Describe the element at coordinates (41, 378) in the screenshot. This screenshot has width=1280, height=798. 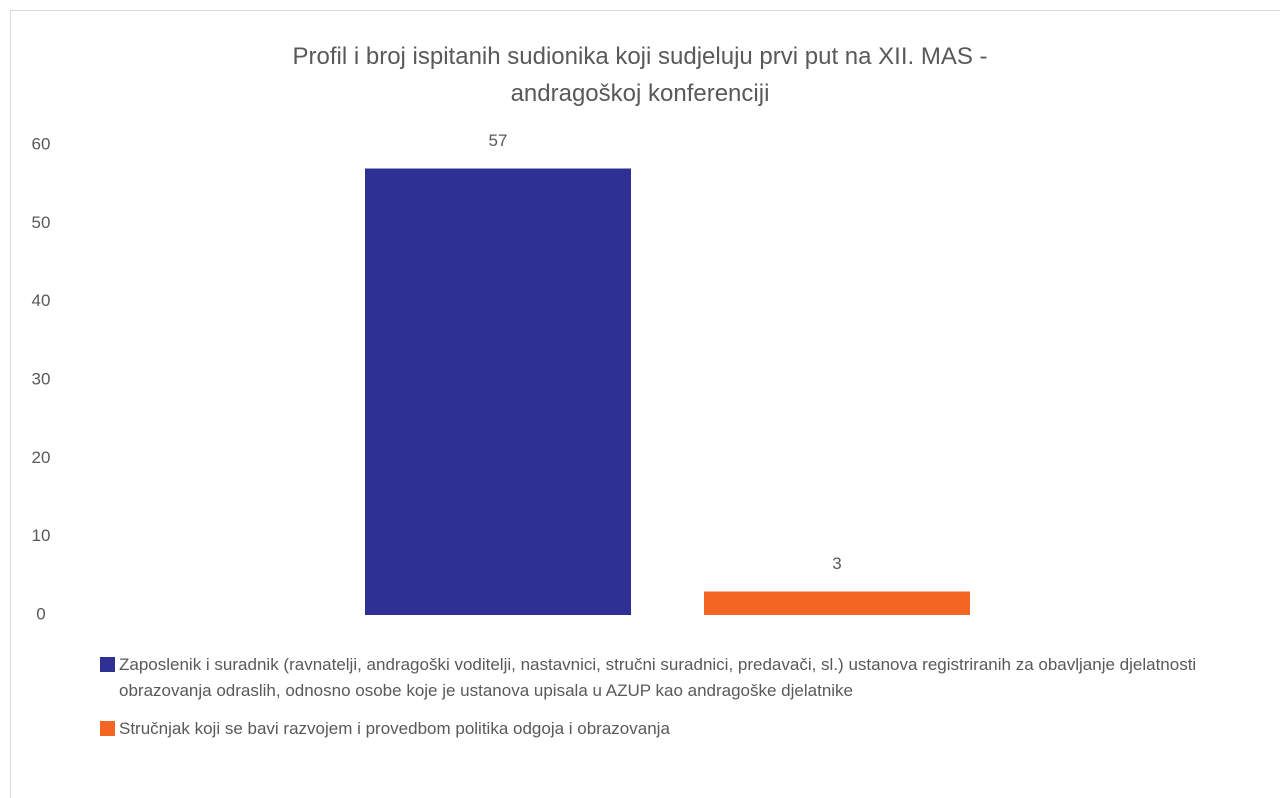
I see `y-tick-label: 30` at that location.